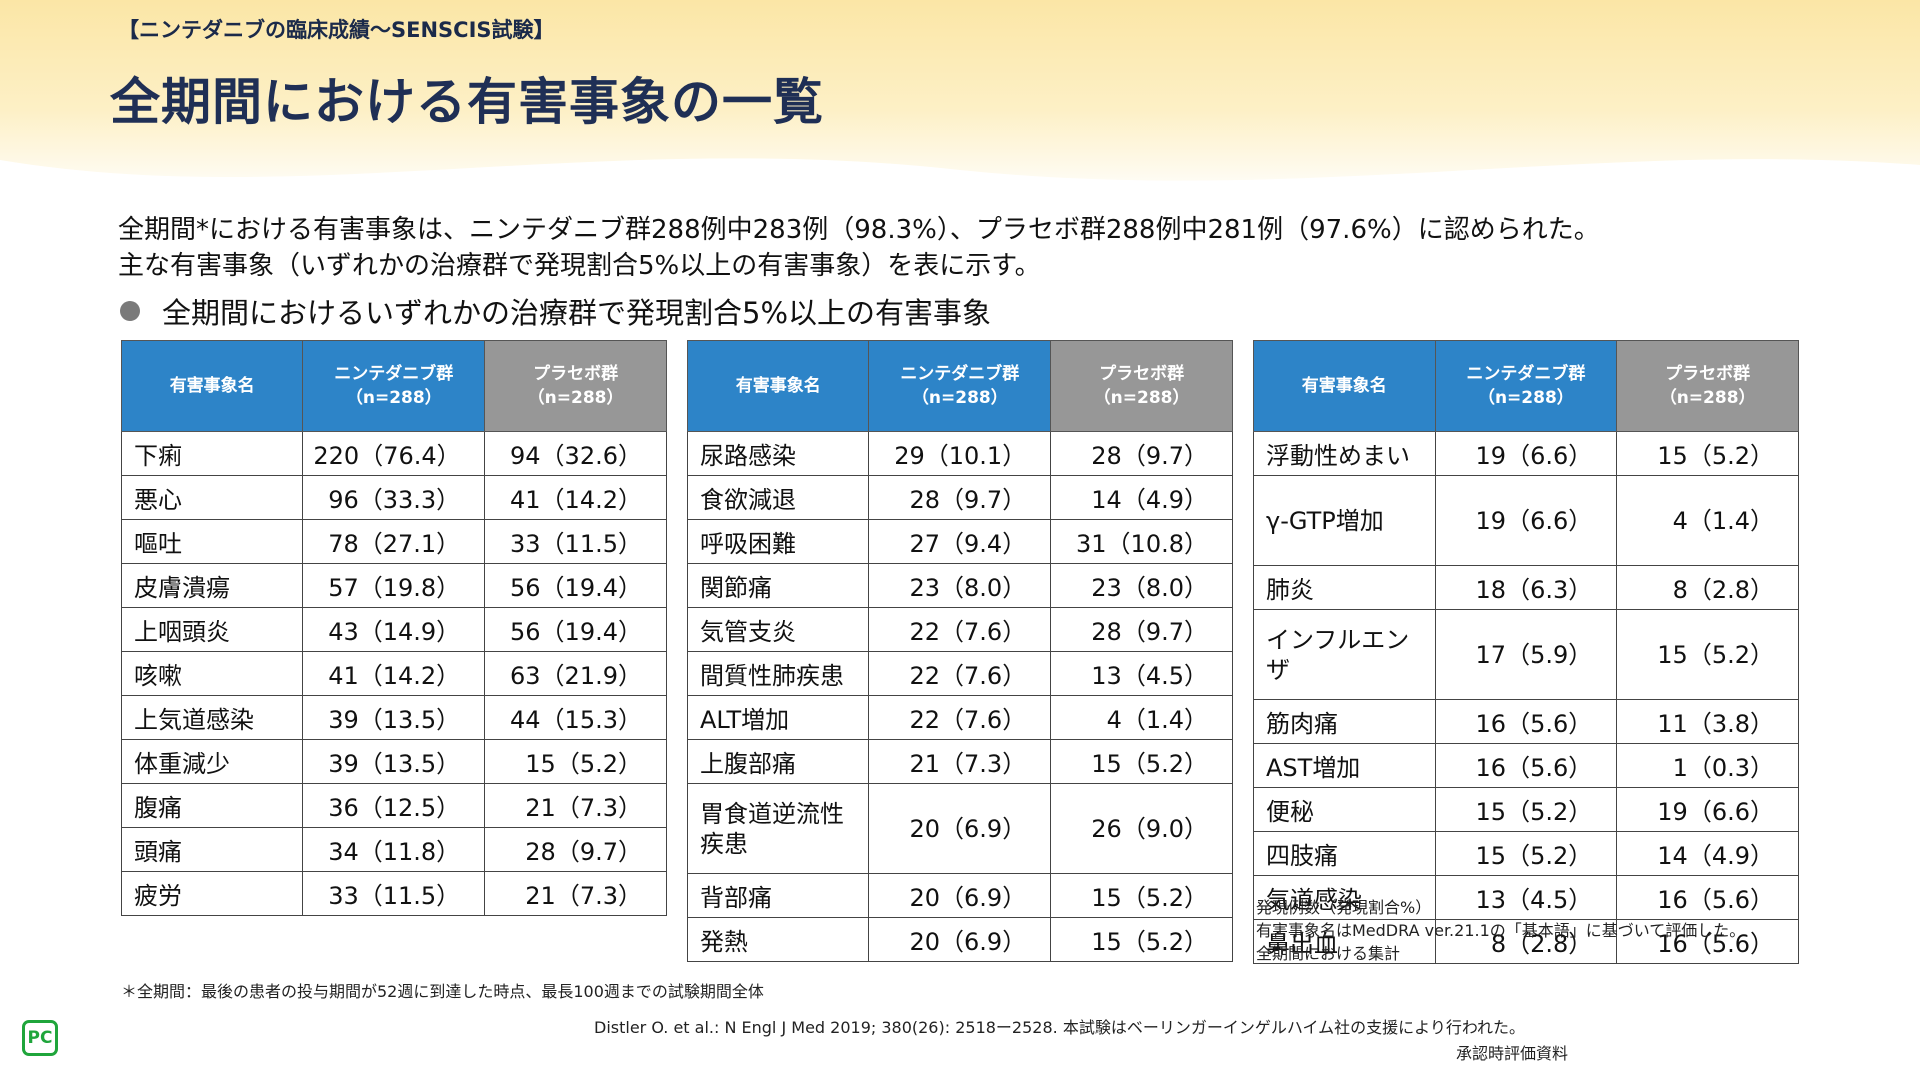 This screenshot has width=1920, height=1080. What do you see at coordinates (575, 673) in the screenshot?
I see `placebo-value: 63（21.9）` at bounding box center [575, 673].